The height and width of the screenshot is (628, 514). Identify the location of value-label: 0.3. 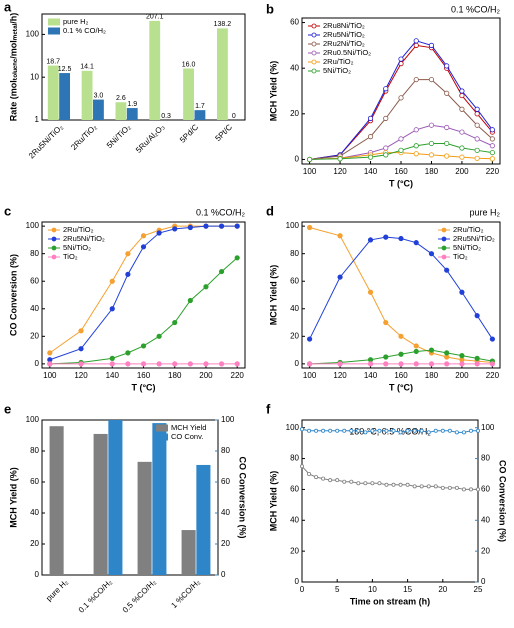
(166, 116).